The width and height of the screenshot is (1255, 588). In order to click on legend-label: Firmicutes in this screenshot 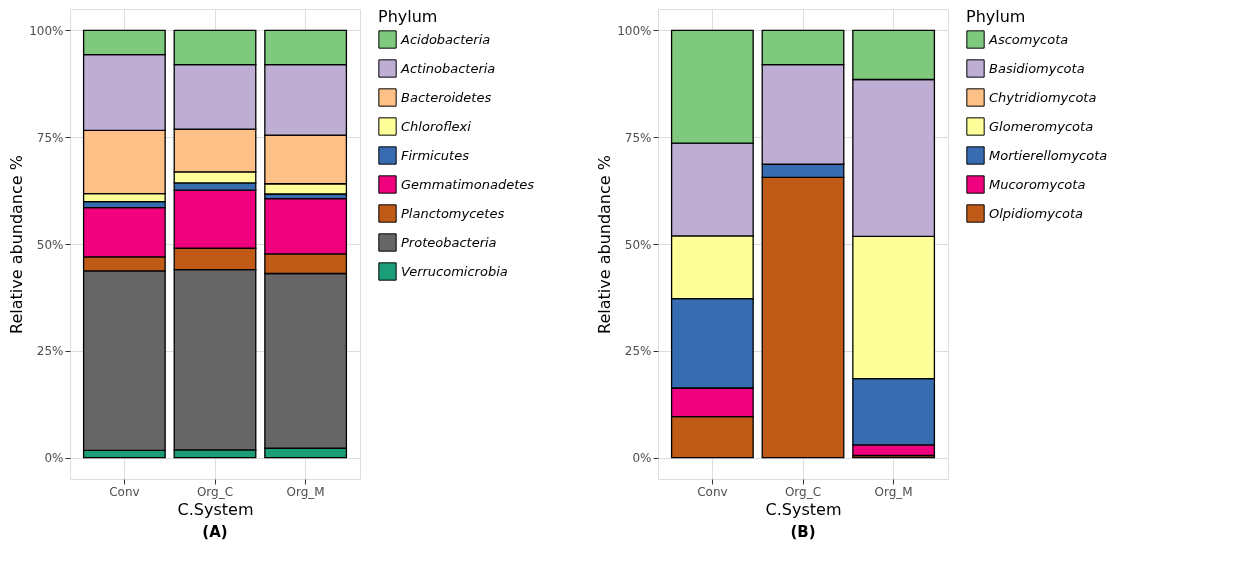, I will do `click(435, 155)`.